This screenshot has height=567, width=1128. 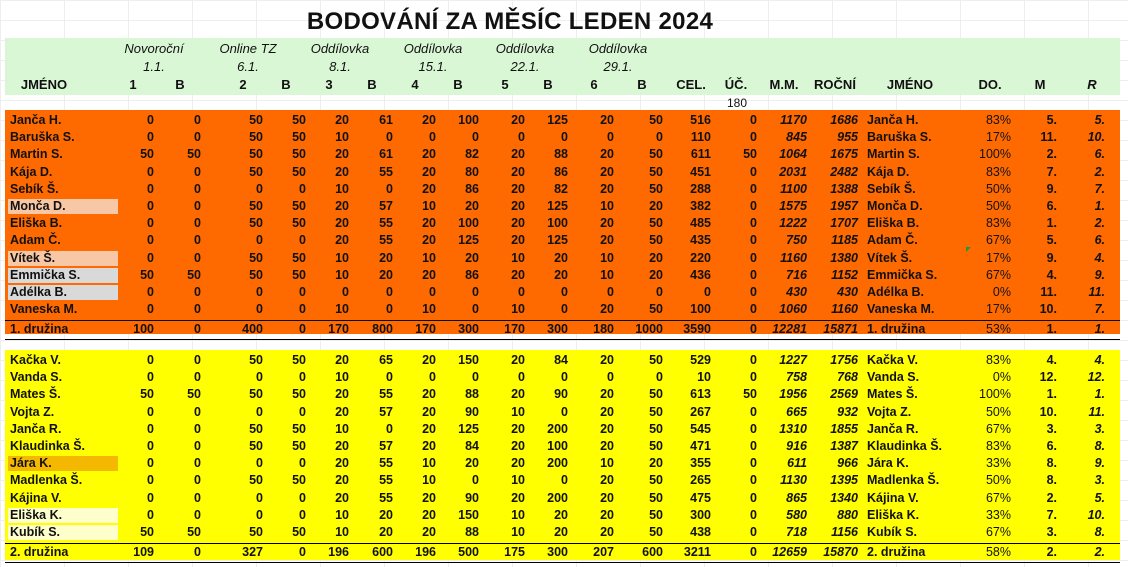 What do you see at coordinates (796, 240) in the screenshot?
I see `cell-value: 750` at bounding box center [796, 240].